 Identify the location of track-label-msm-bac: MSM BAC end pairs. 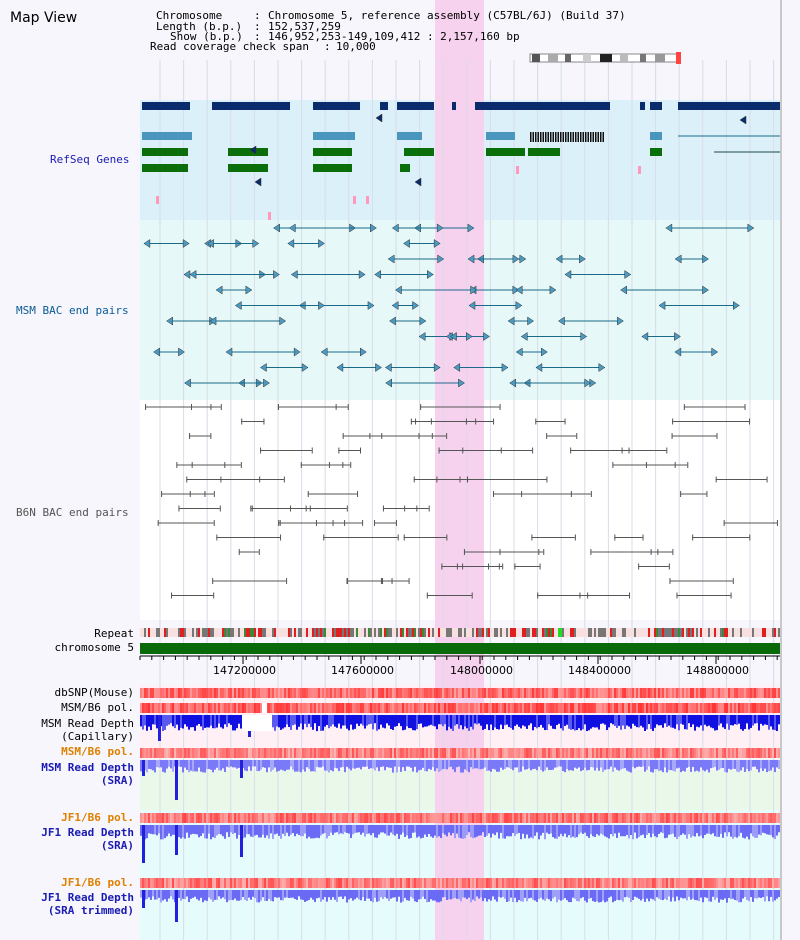
(72, 310).